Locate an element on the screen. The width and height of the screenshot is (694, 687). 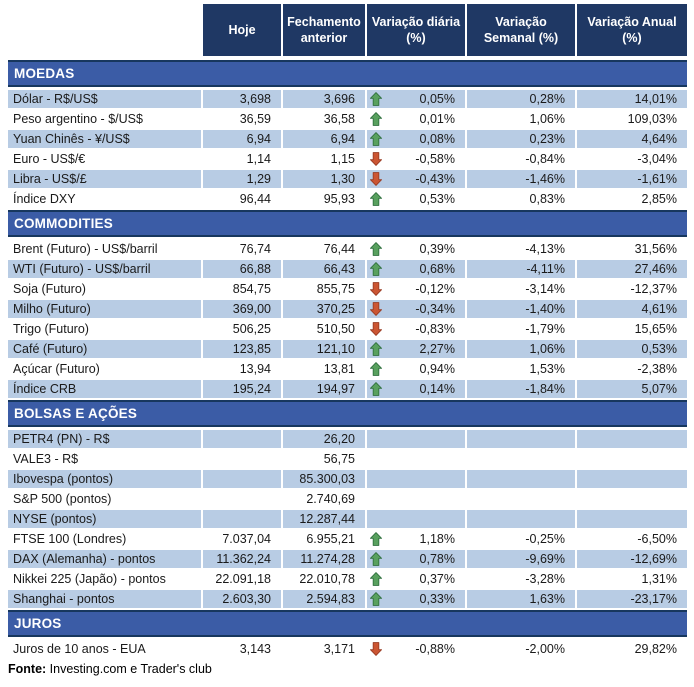
variacao-semanal-value-text: 1,63% is located at coordinates (547, 599).